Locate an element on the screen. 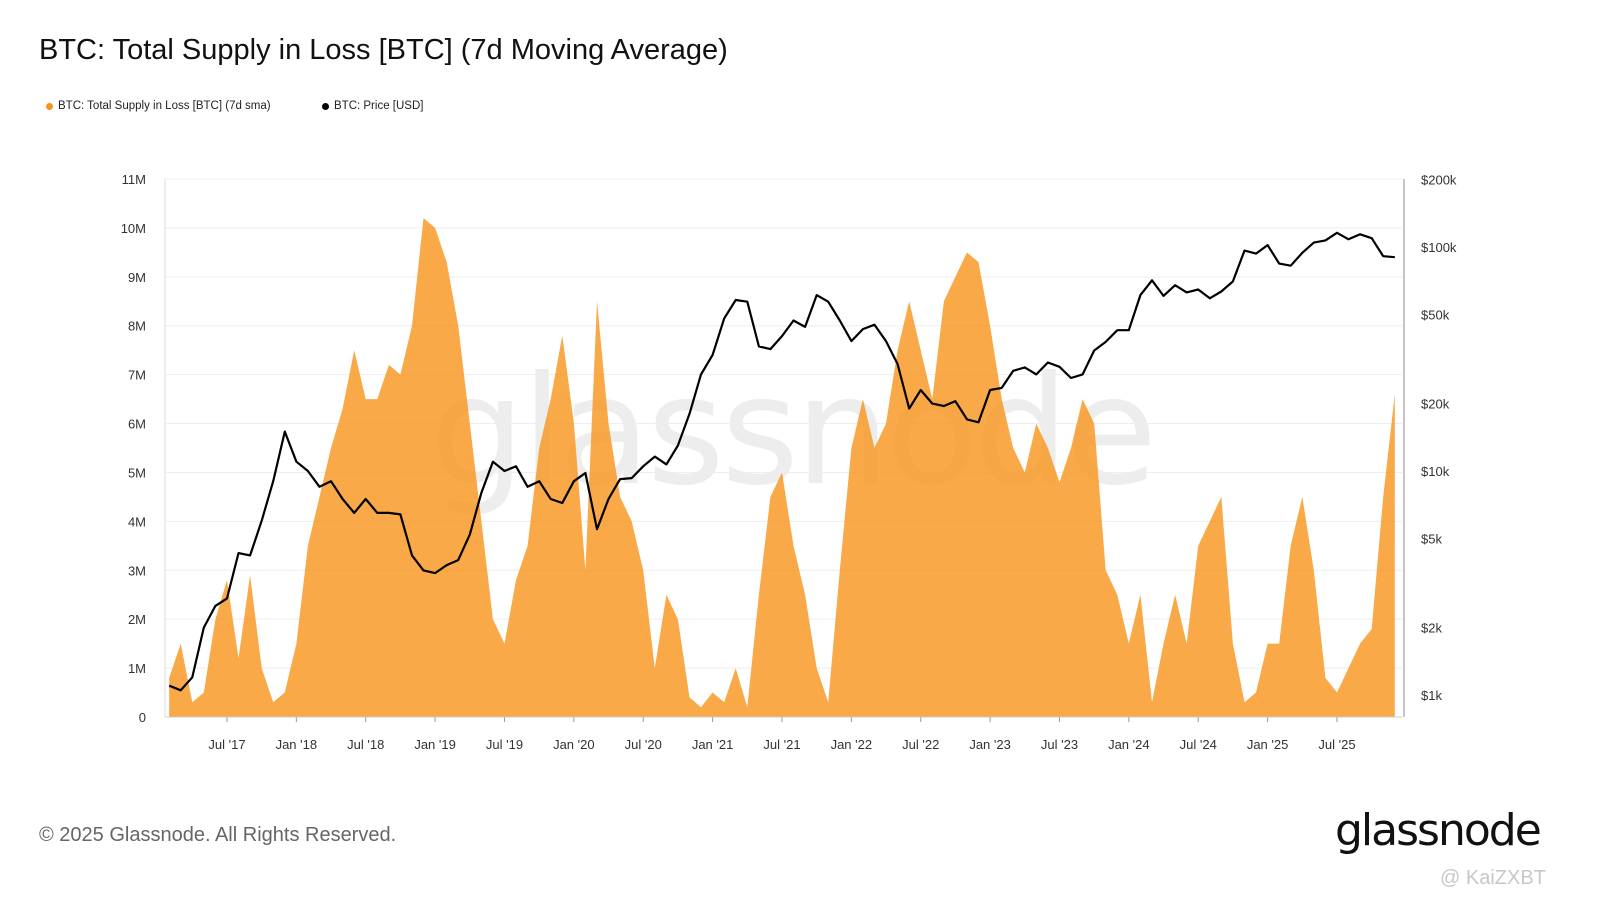 This screenshot has width=1600, height=900. y-left-tick-label: 10M is located at coordinates (133, 228).